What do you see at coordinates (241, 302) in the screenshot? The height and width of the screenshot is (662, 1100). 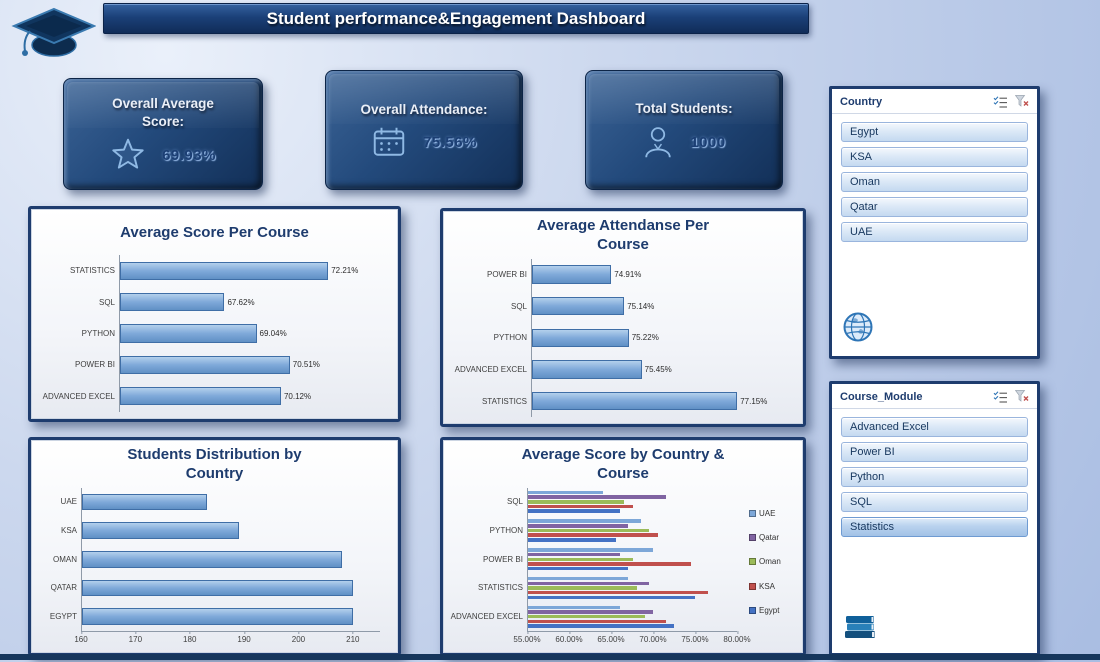 I see `data-label: 67.62%` at bounding box center [241, 302].